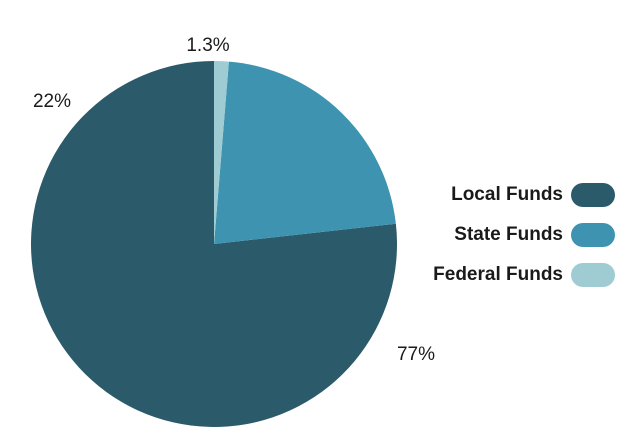 Image resolution: width=625 pixels, height=443 pixels. I want to click on legend: Local Funds State Funds Federal Funds, so click(510, 235).